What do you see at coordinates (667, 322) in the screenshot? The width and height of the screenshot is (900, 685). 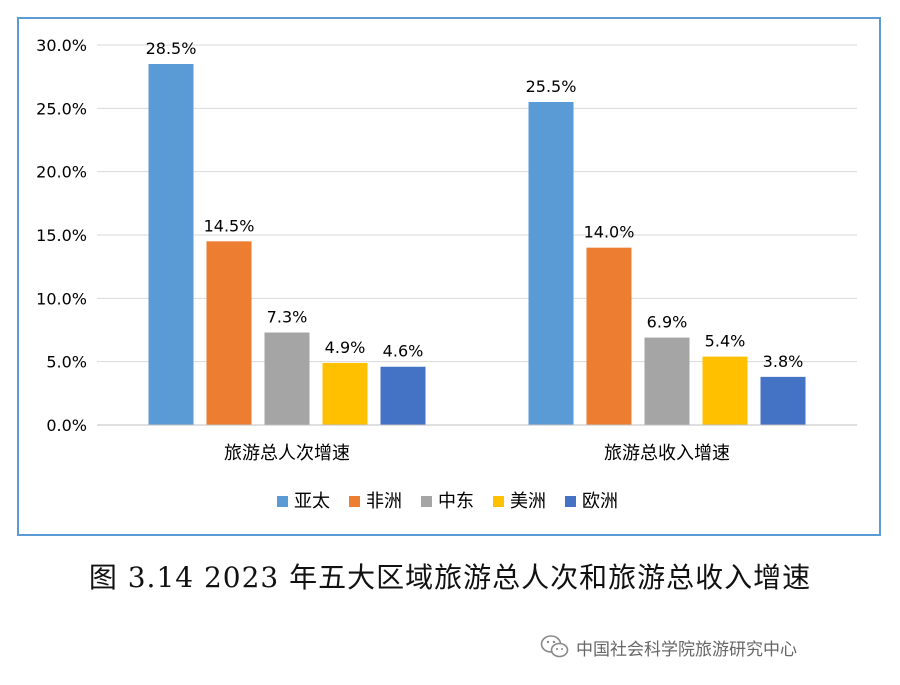 I see `data-label: 6.9%` at bounding box center [667, 322].